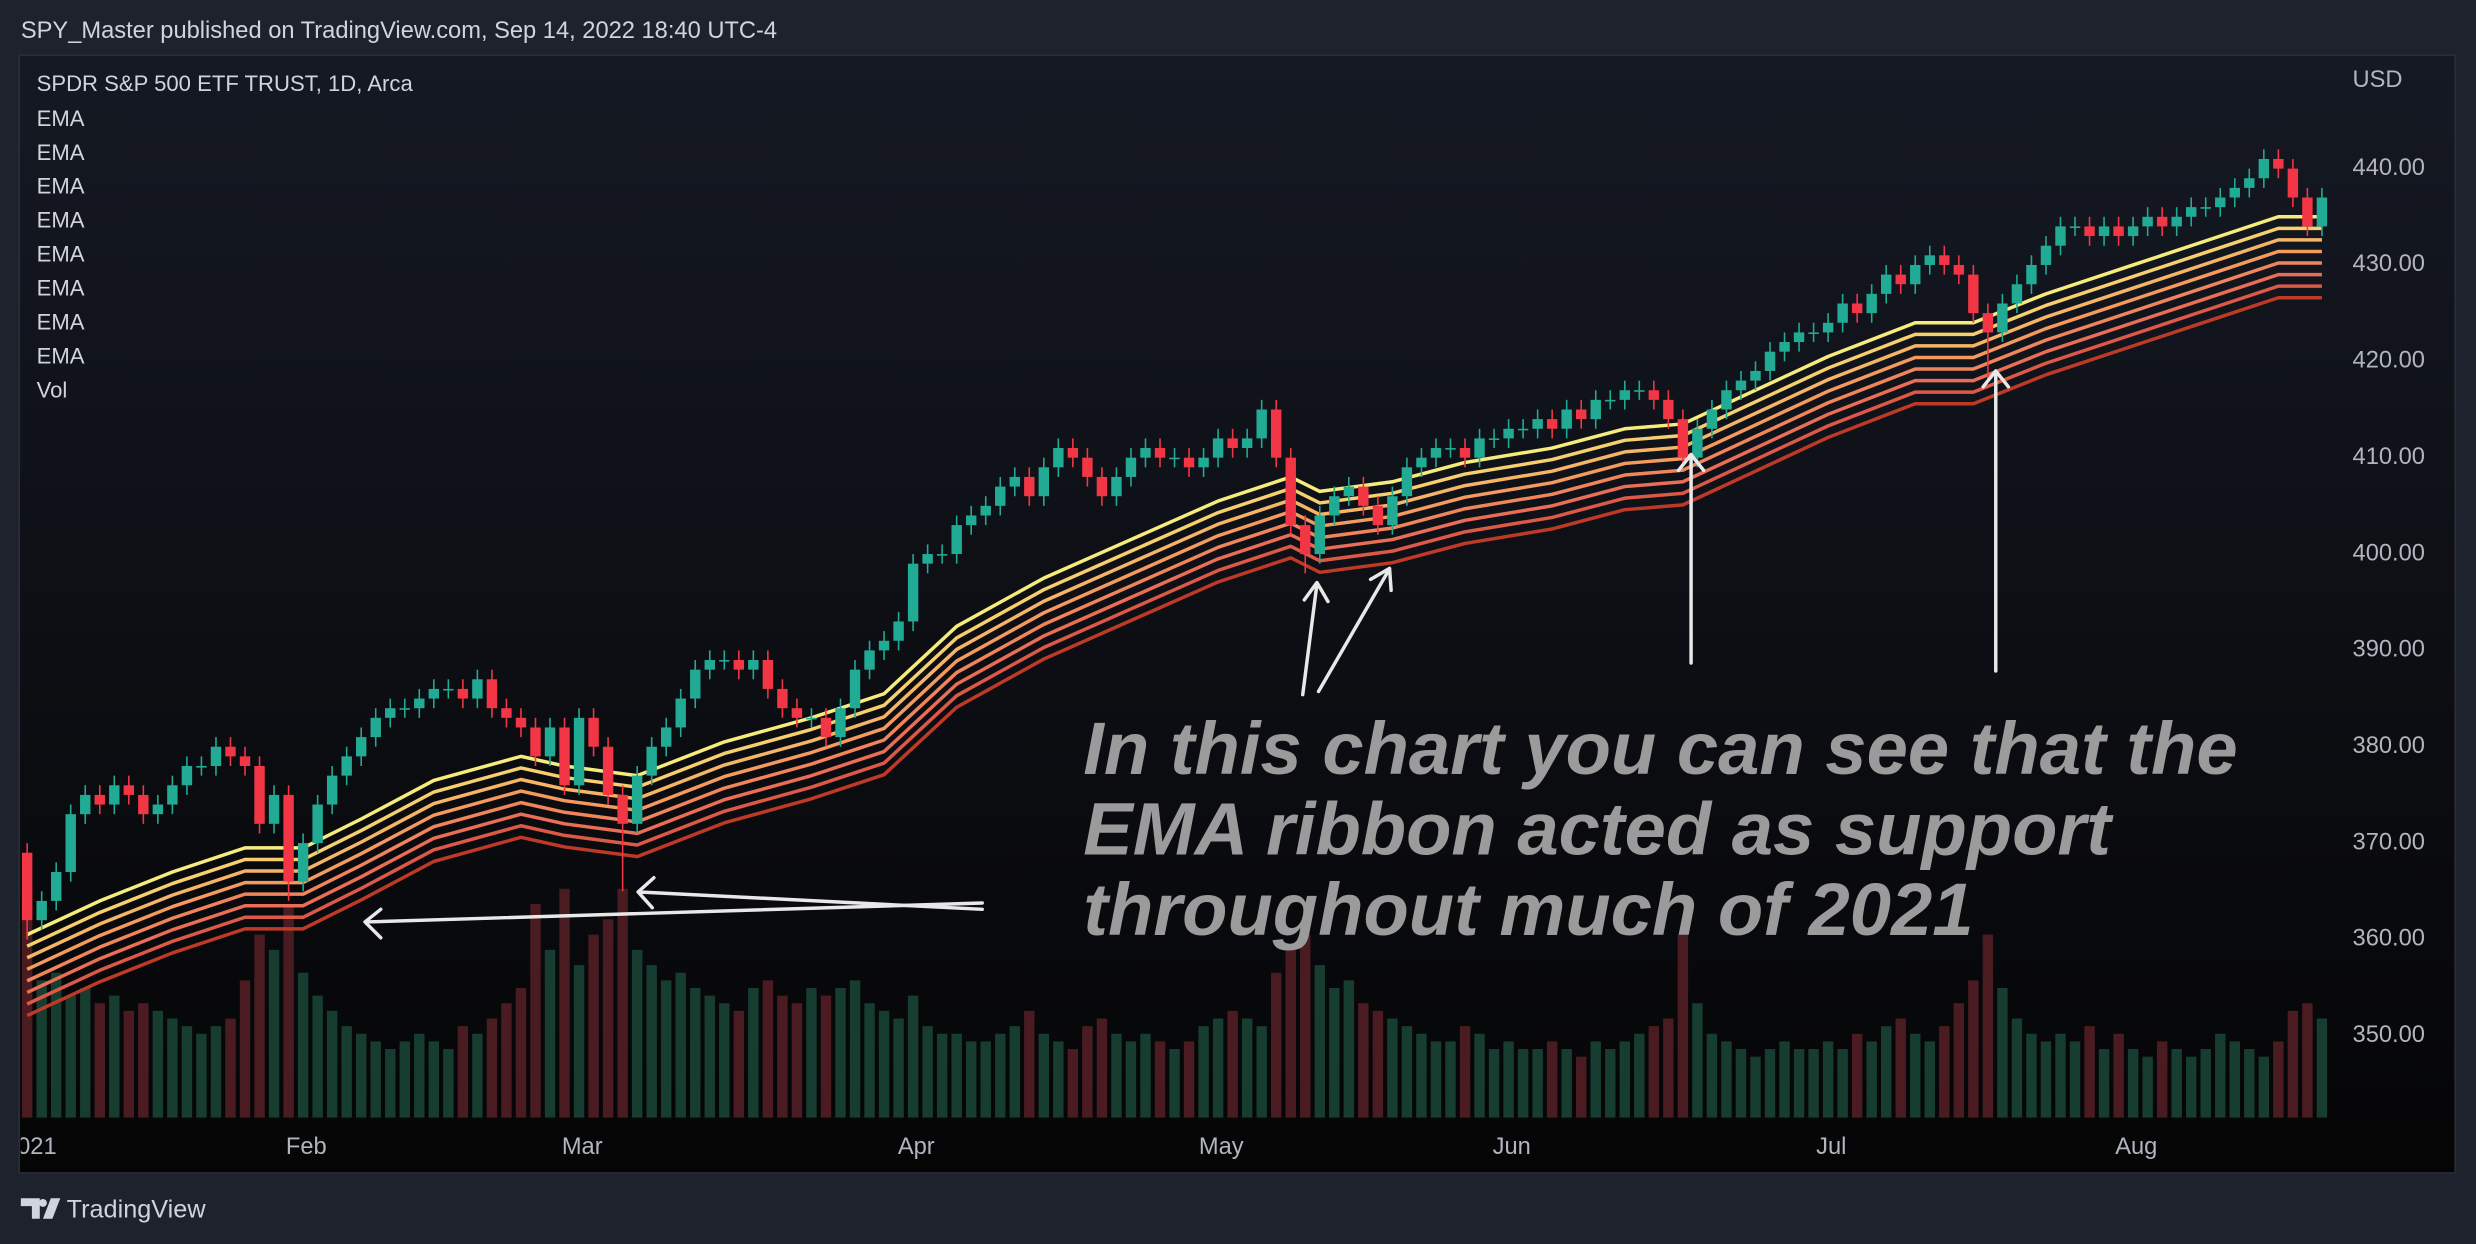 The height and width of the screenshot is (1244, 2476). I want to click on y-tick-label: 420.00, so click(2389, 361).